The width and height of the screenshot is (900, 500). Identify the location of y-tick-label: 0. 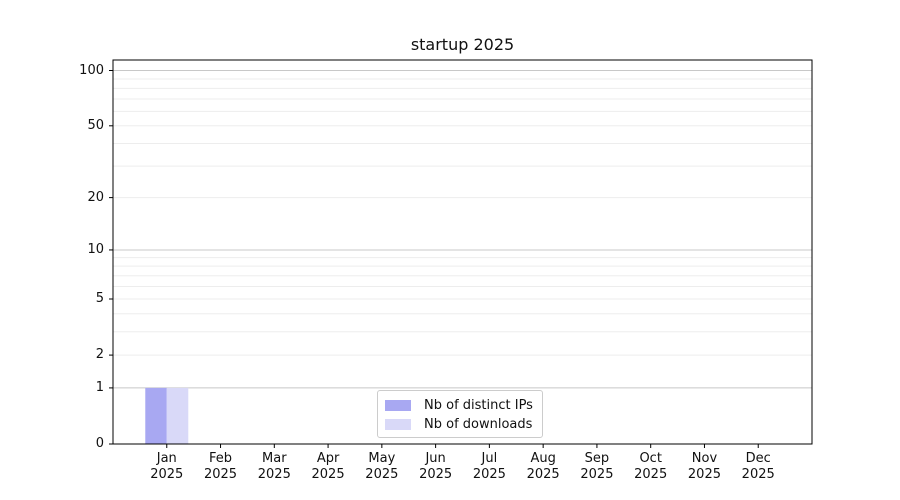
(99, 443).